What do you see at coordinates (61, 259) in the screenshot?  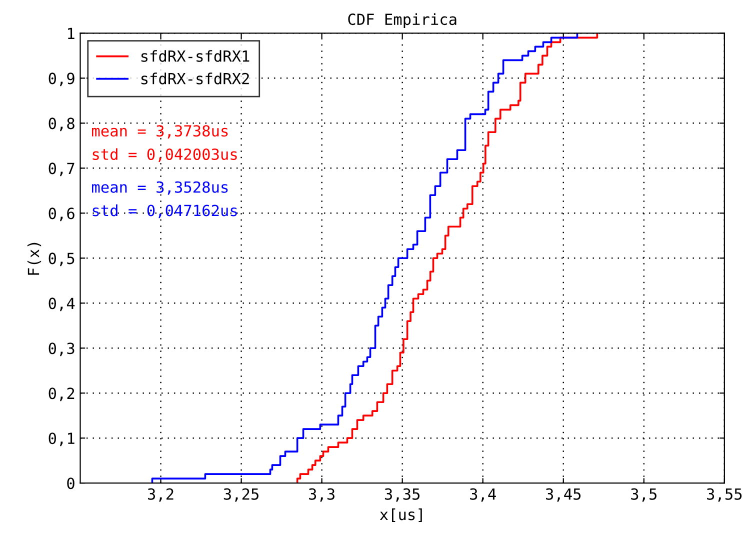 I see `y-tick-label: 0,5` at bounding box center [61, 259].